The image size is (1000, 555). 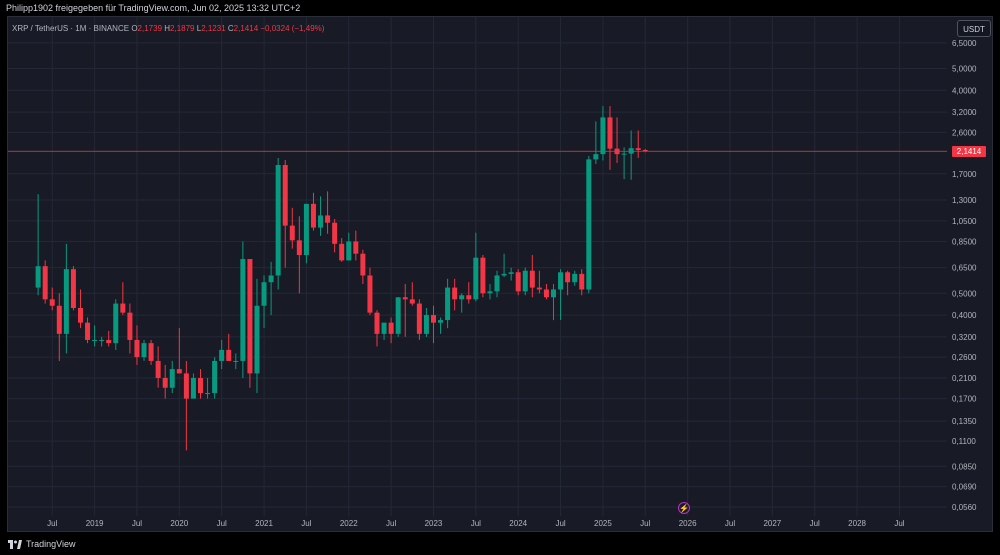 What do you see at coordinates (71, 28) in the screenshot?
I see `symbol-title: XRP / TetherUS · 1M · BINANCE` at bounding box center [71, 28].